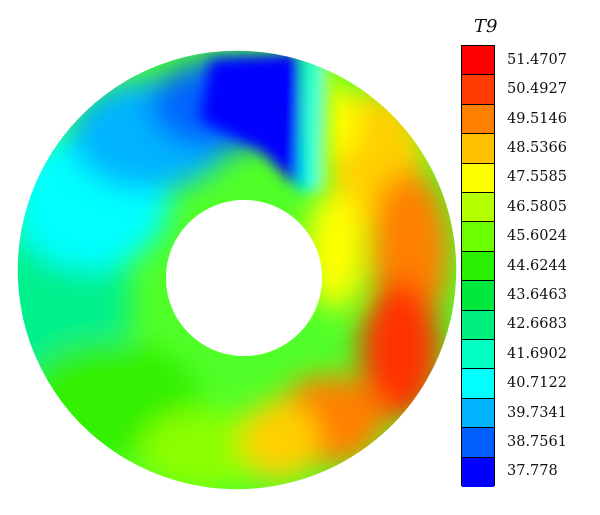  What do you see at coordinates (537, 383) in the screenshot?
I see `legend-level-label: 40.7122` at bounding box center [537, 383].